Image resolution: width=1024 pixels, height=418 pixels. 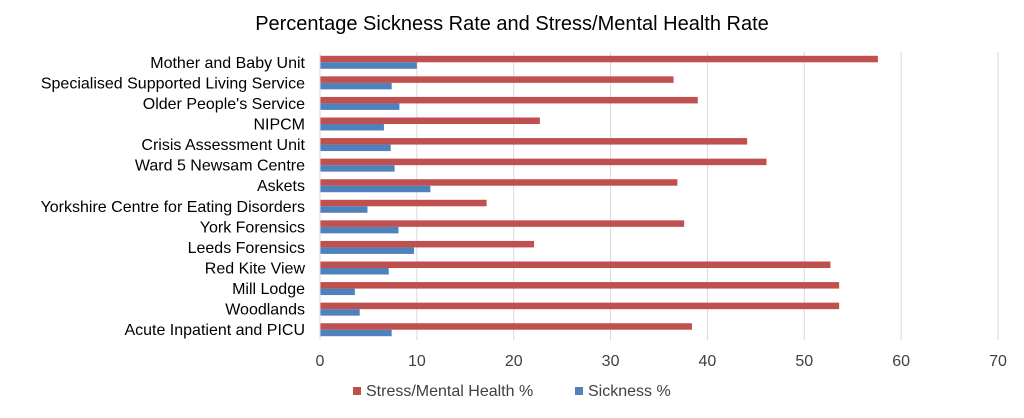 I want to click on x-tick-label: 60, so click(x=901, y=361).